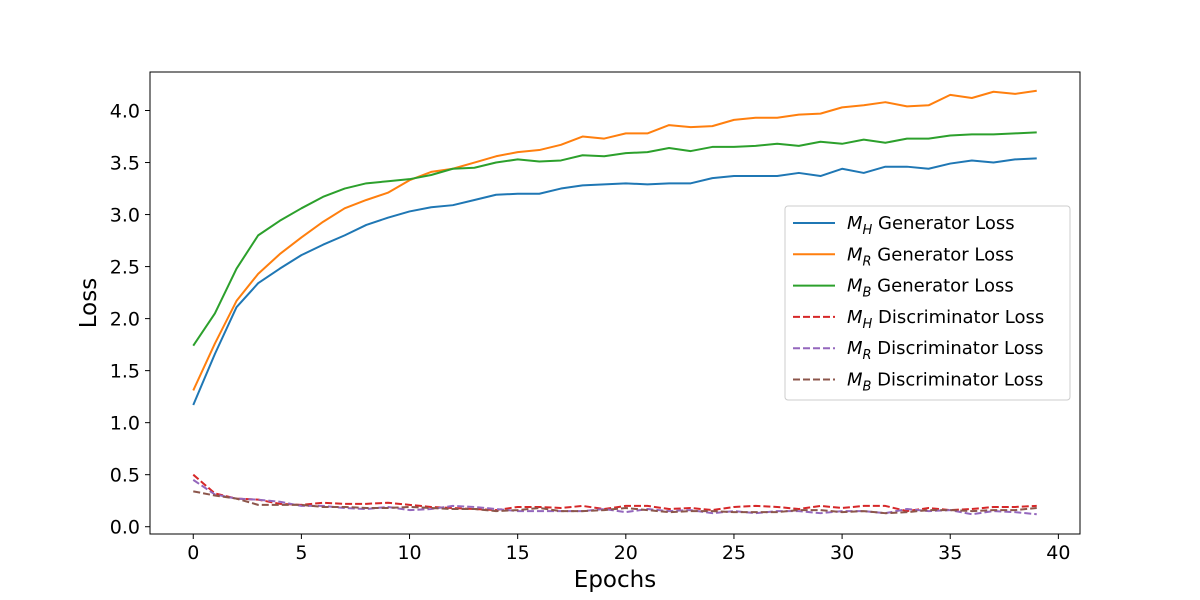 The width and height of the screenshot is (1200, 600). Describe the element at coordinates (945, 350) in the screenshot. I see `legend-label-5: MR Discriminator Loss` at that location.